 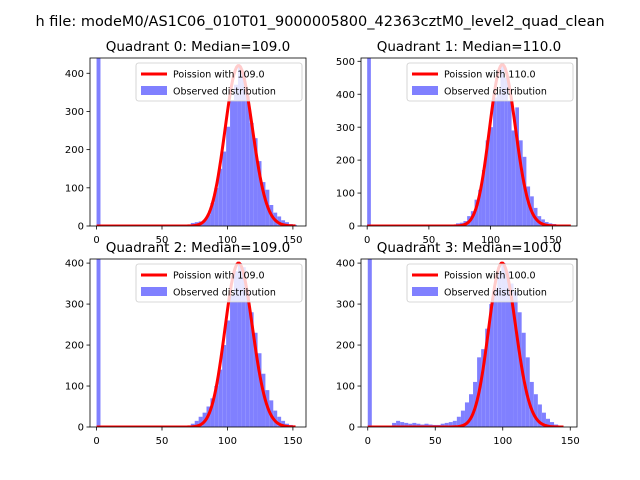 I want to click on panel-title: Quadrant 1: Median=110.0, so click(x=469, y=47).